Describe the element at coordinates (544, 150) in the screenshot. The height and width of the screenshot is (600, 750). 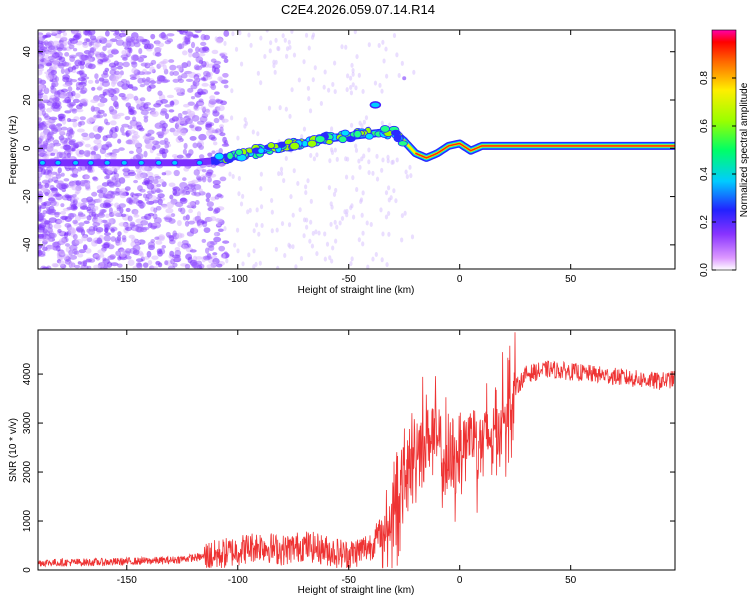
I see `spectrogram-ridge-core` at that location.